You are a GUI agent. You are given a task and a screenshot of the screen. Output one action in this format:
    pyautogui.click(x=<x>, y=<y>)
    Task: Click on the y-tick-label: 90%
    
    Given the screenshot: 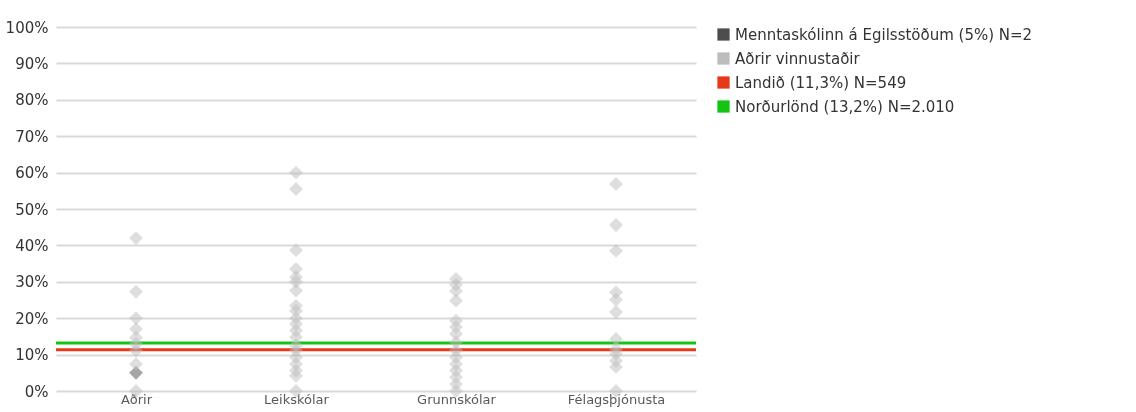 What is the action you would take?
    pyautogui.click(x=32, y=63)
    